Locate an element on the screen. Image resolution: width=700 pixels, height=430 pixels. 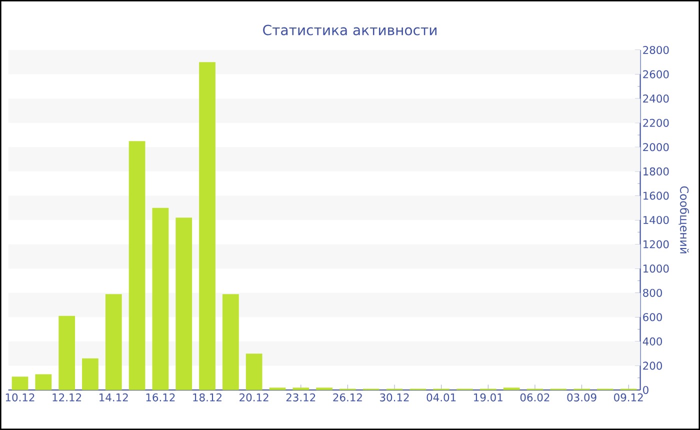
y-tick-label: 1600 is located at coordinates (656, 196).